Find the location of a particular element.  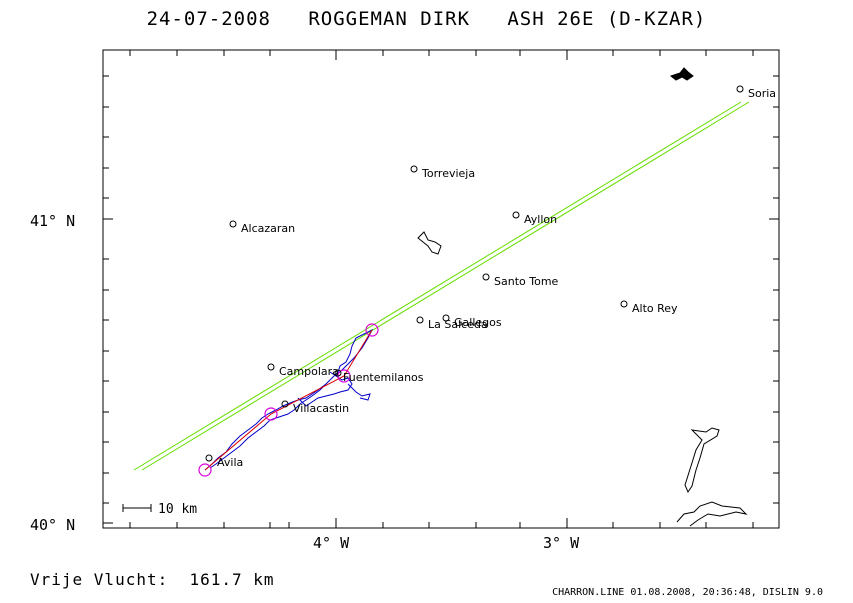

turnpoints is located at coordinates (288, 400).